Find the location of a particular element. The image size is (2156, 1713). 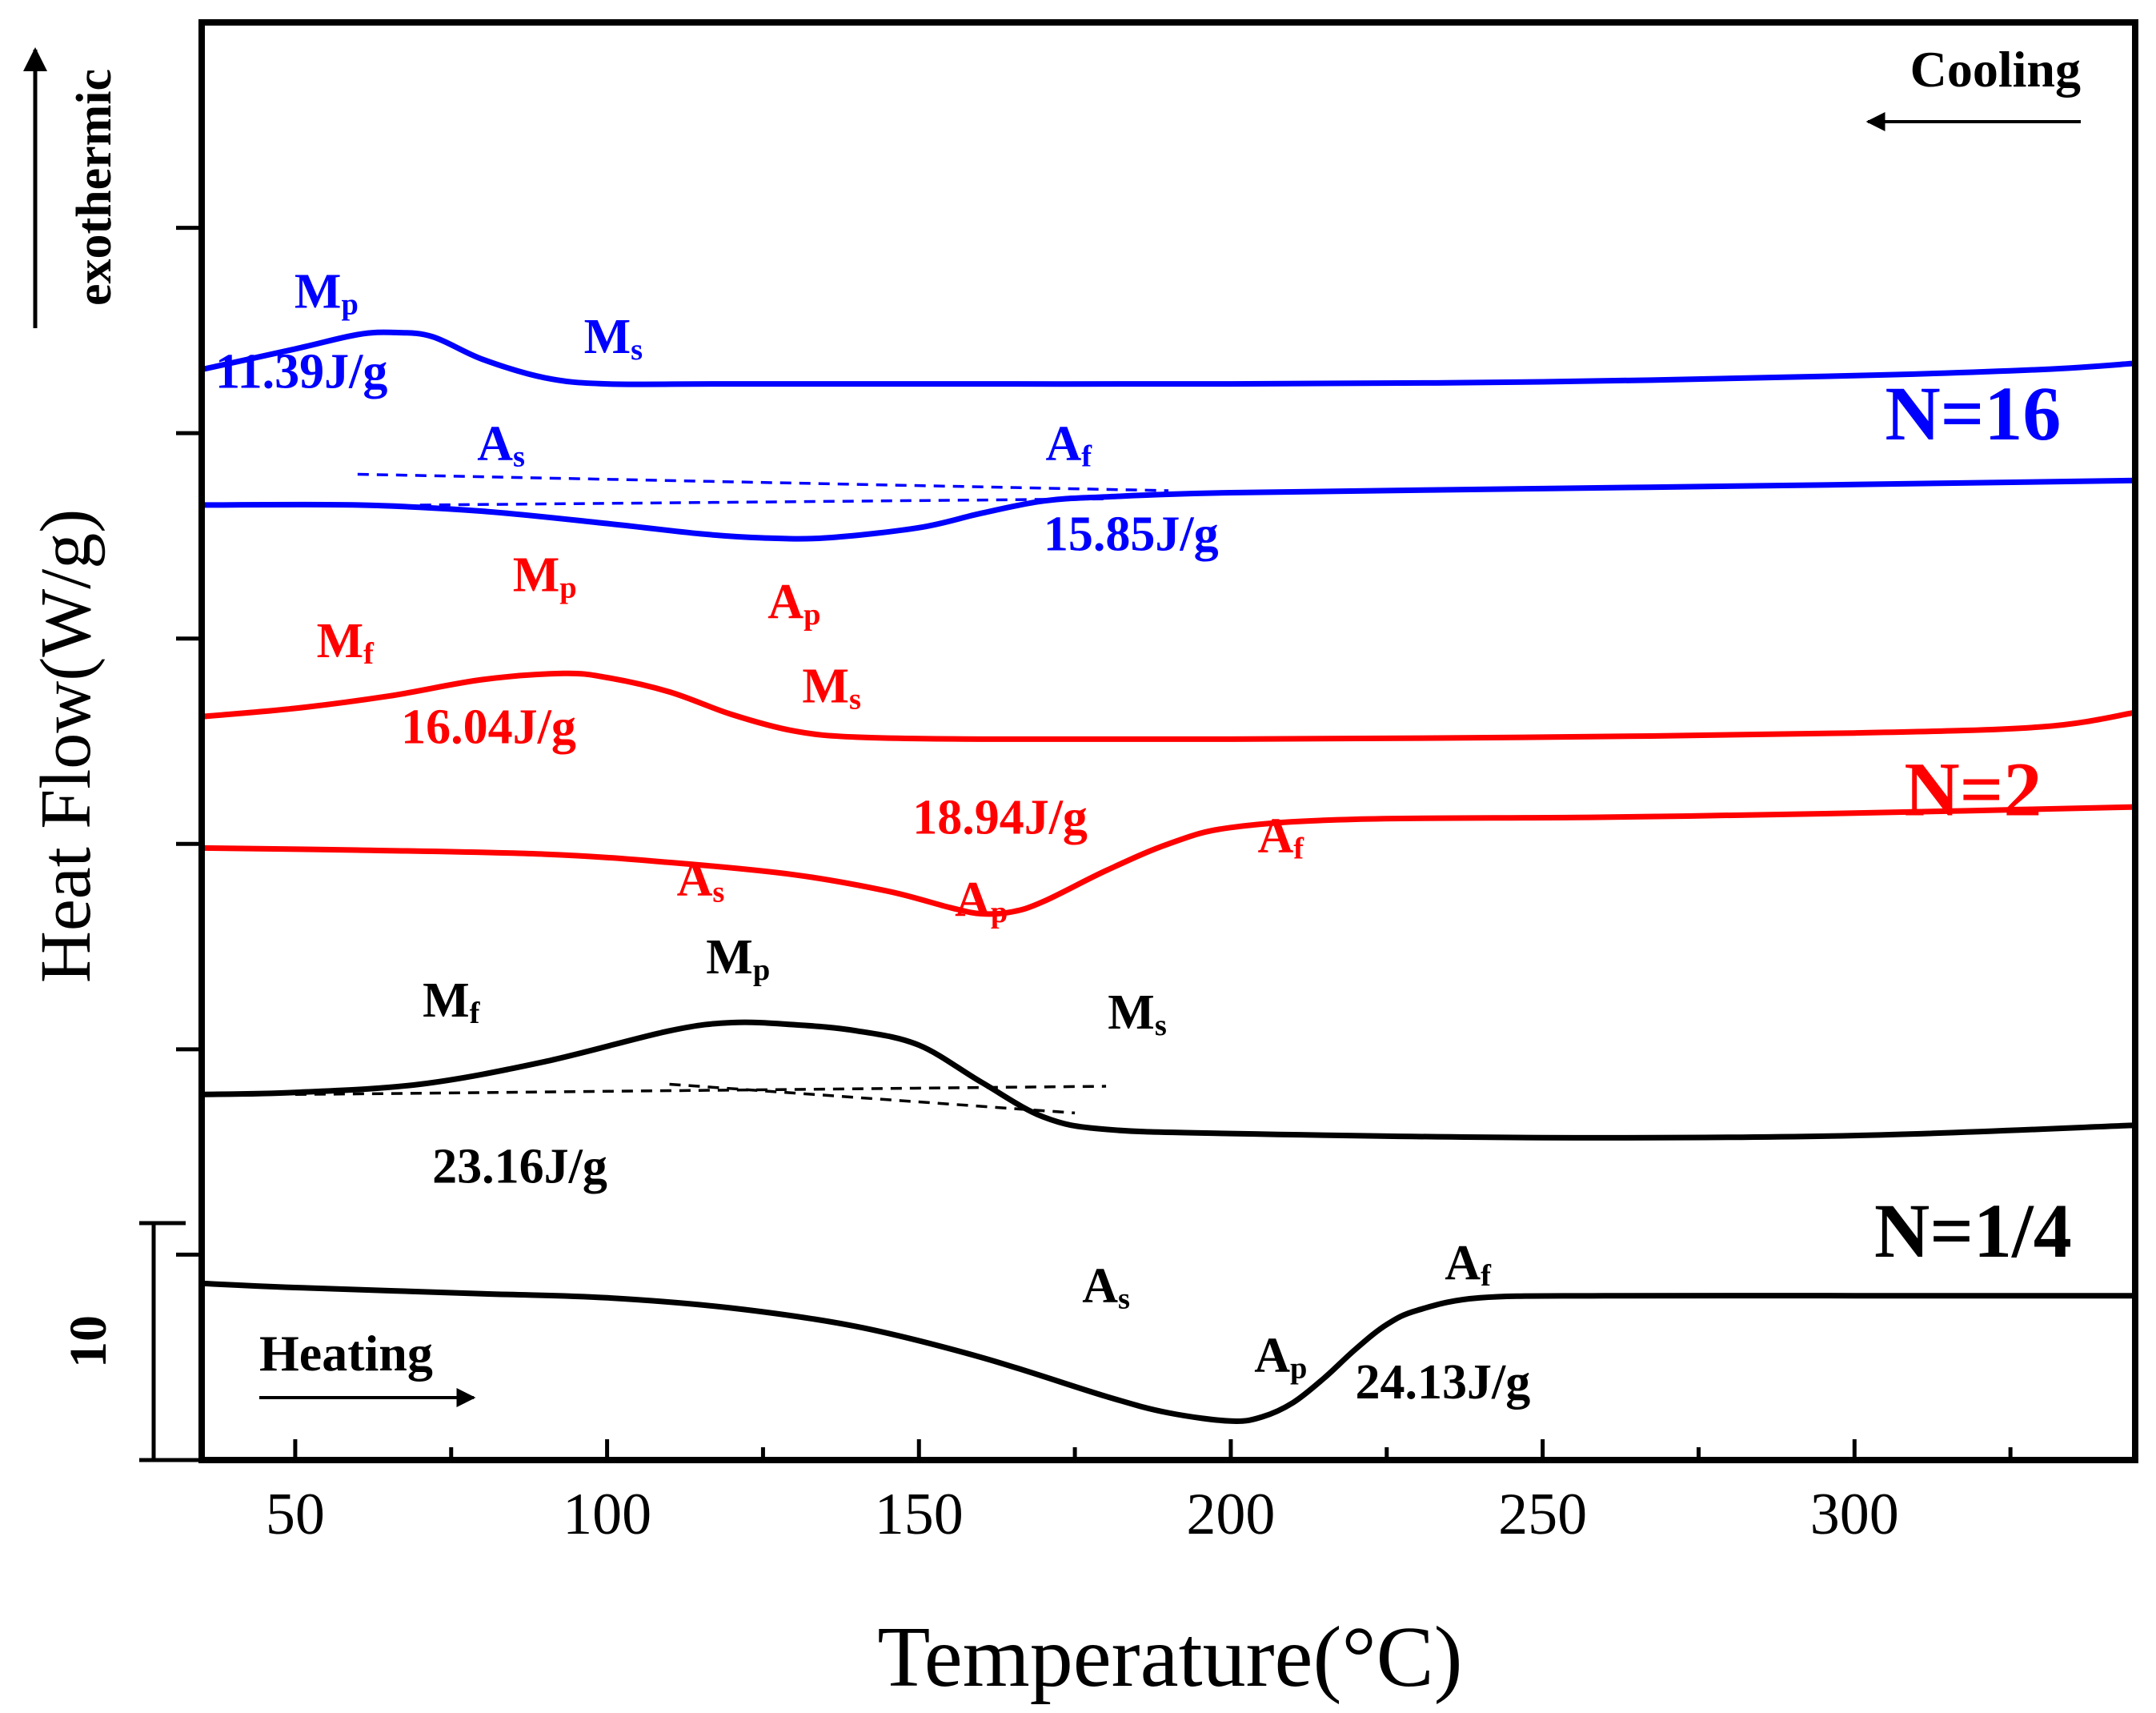

series-line-n-1-4-cooling is located at coordinates (1168, 1080).